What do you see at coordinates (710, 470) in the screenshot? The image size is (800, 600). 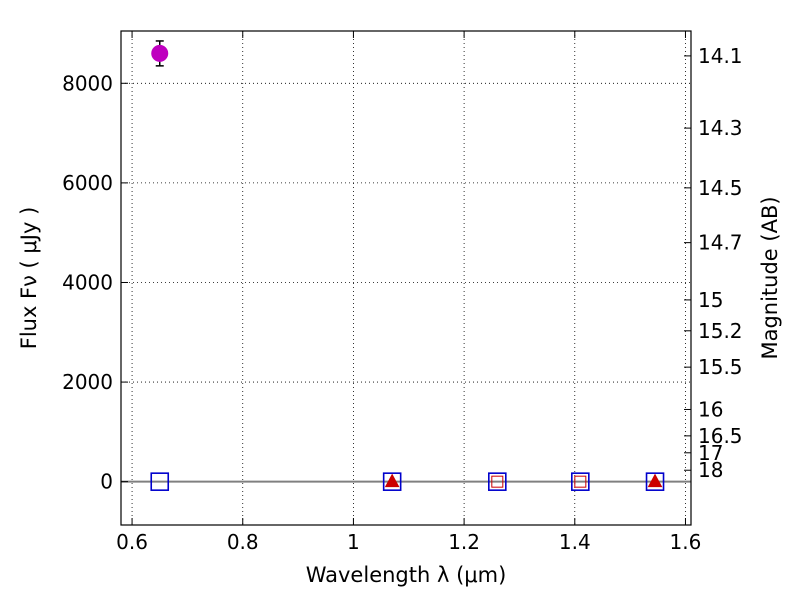 I see `y2-tick-label: 18` at bounding box center [710, 470].